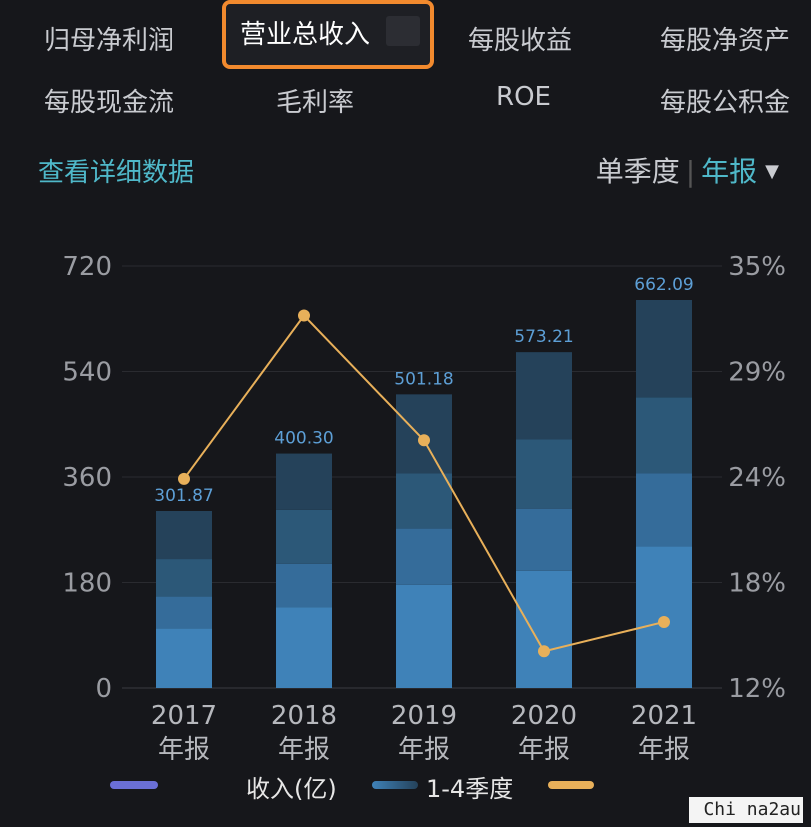  Describe the element at coordinates (184, 716) in the screenshot. I see `x-tick-label: 2017` at that location.